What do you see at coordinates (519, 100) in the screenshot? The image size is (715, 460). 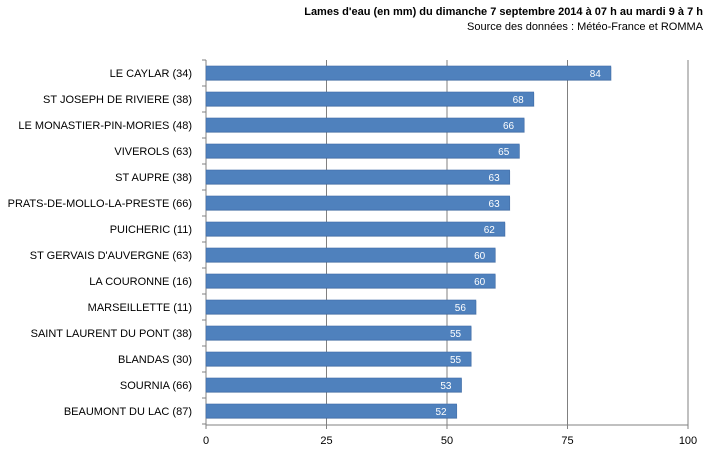 I see `data-label: 68` at bounding box center [519, 100].